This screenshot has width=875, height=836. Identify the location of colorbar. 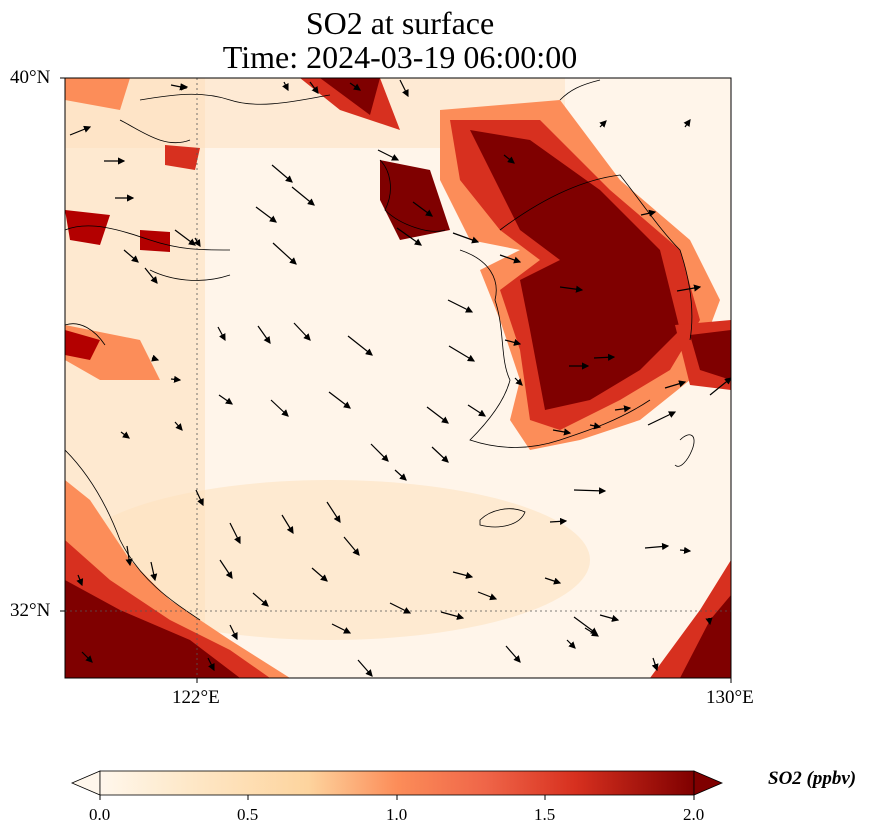
(397, 785).